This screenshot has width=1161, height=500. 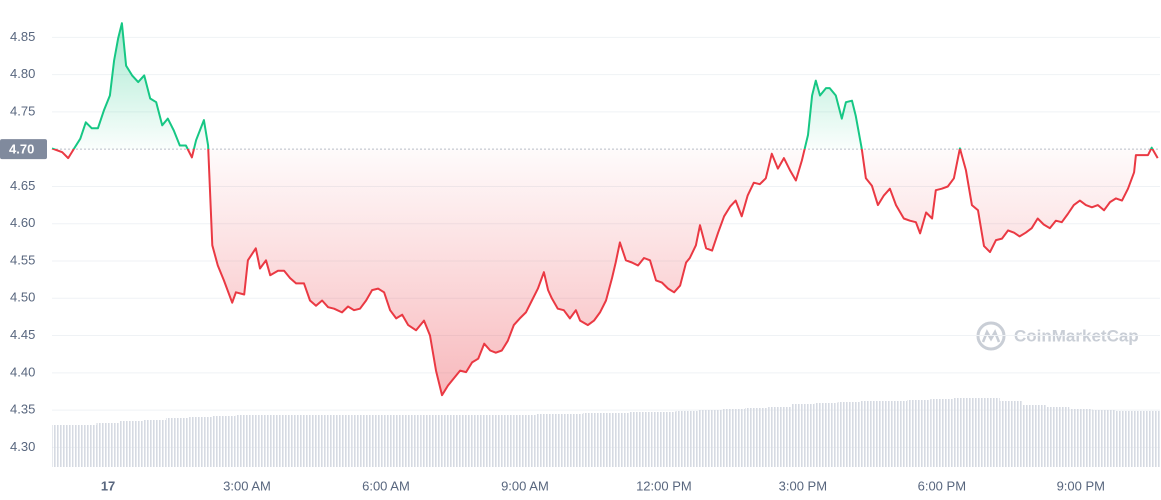 What do you see at coordinates (942, 485) in the screenshot?
I see `x-tick-label: 6:00 PM` at bounding box center [942, 485].